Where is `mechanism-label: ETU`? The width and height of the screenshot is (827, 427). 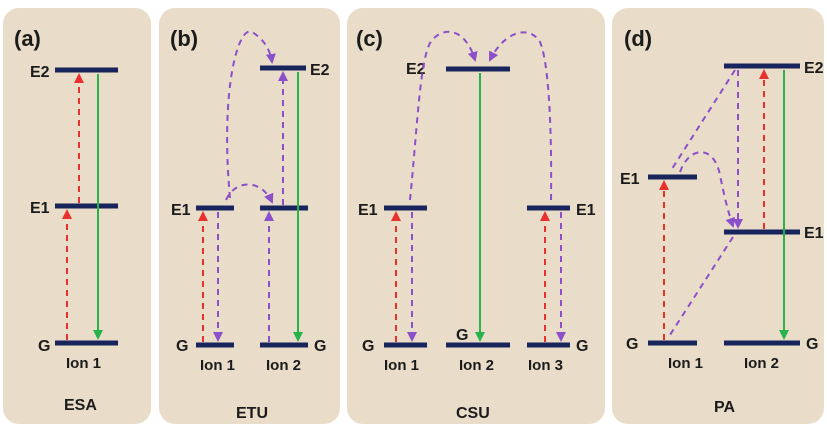 mechanism-label: ETU is located at coordinates (252, 413).